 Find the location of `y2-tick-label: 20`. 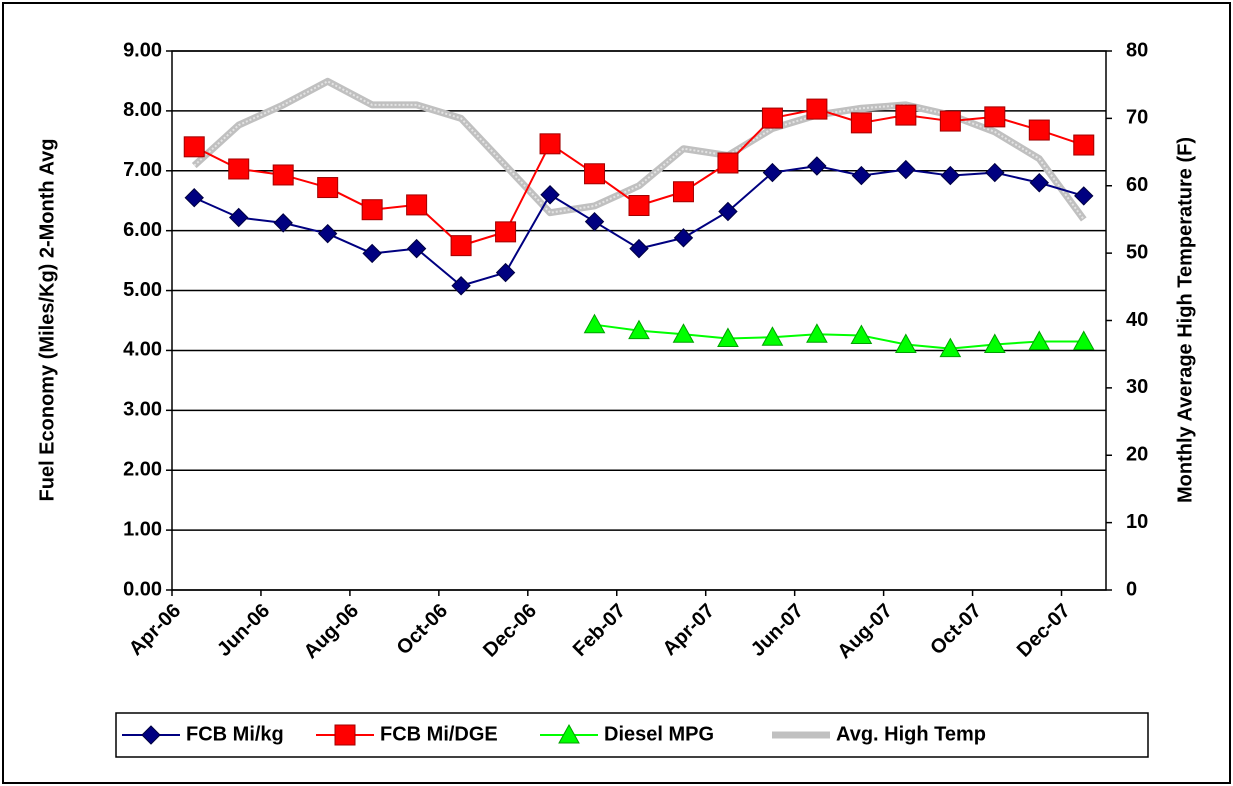

y2-tick-label: 20 is located at coordinates (1137, 455).